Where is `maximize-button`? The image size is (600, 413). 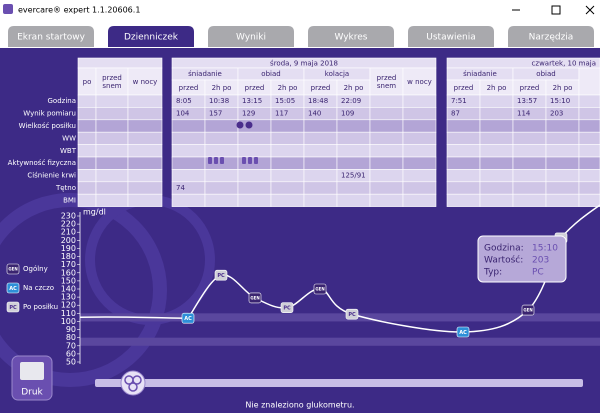
maximize-button is located at coordinates (556, 10).